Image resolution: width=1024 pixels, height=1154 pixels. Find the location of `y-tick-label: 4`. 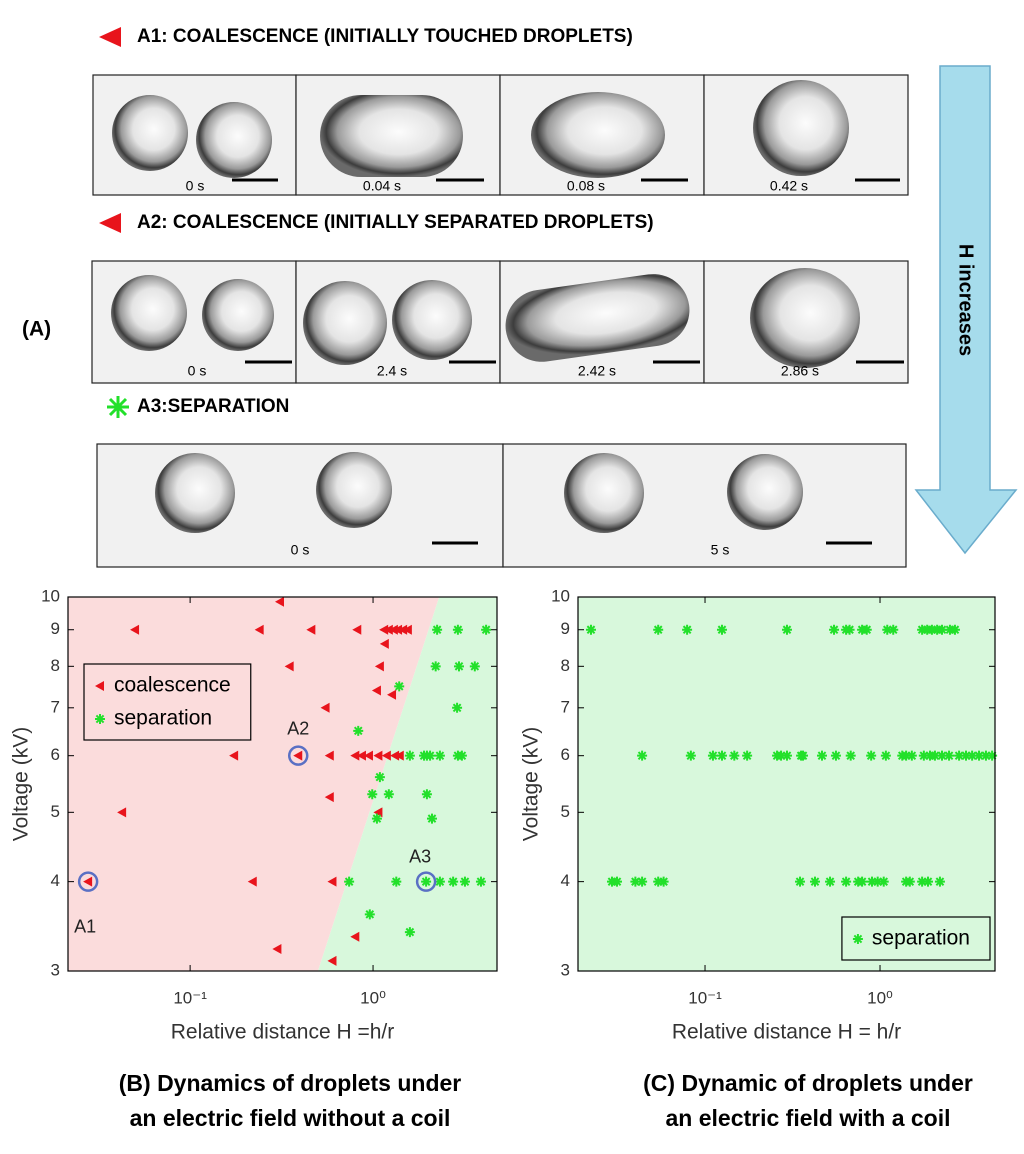

y-tick-label: 4 is located at coordinates (55, 880).